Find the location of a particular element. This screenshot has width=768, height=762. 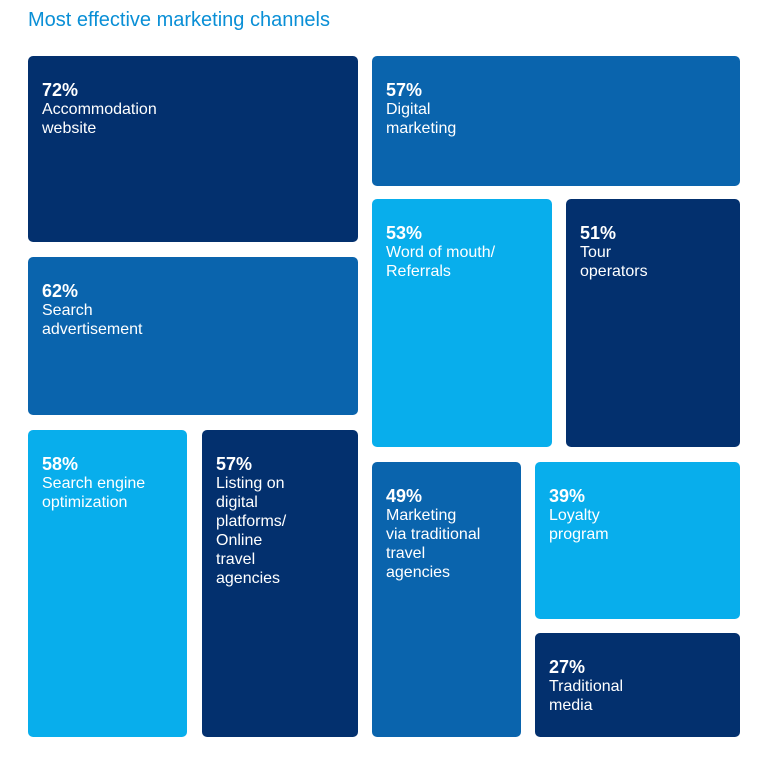

tile-label: Search advertisement is located at coordinates (92, 320).